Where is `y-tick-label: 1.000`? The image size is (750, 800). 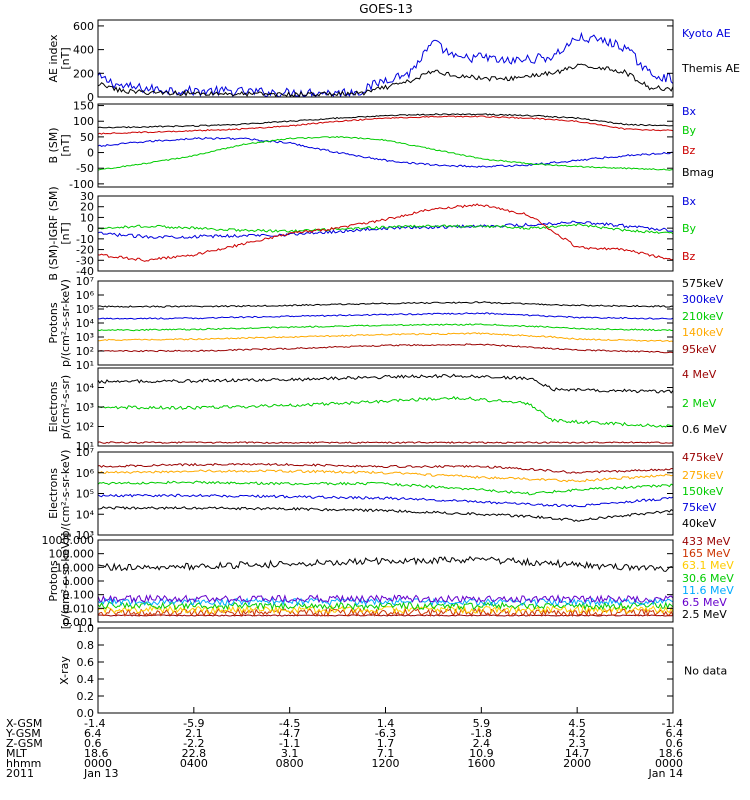
y-tick-label: 1.000 is located at coordinates (79, 581).